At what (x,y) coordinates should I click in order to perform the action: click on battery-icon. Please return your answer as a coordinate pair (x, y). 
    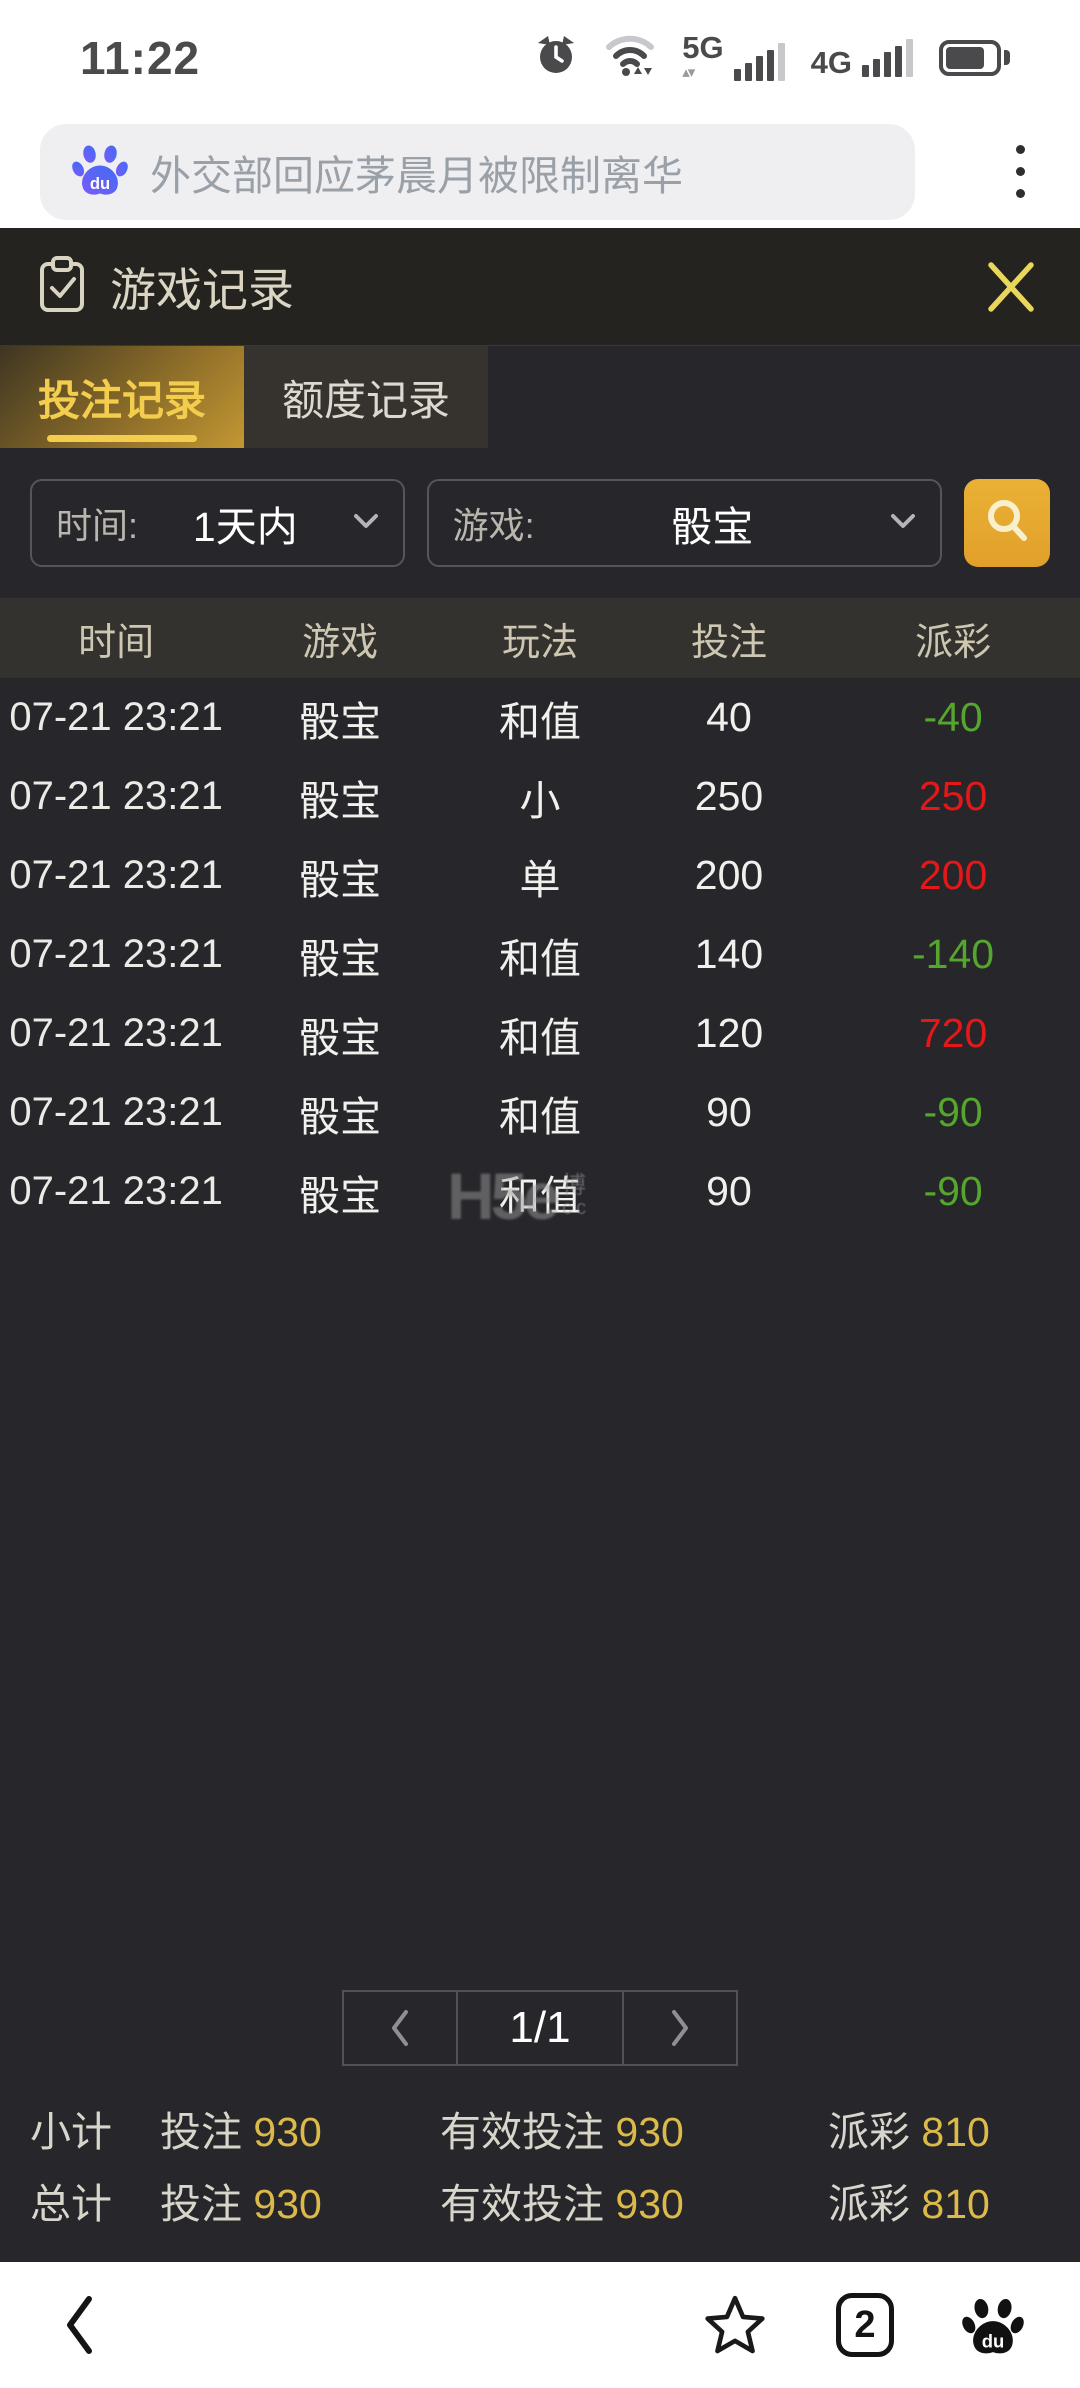
    Looking at the image, I should click on (974, 57).